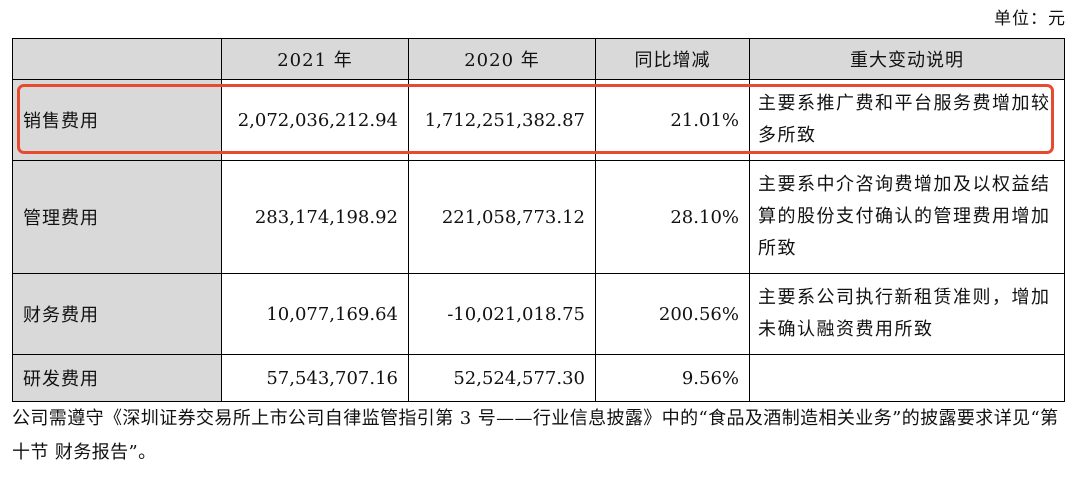 The width and height of the screenshot is (1080, 478). What do you see at coordinates (672, 378) in the screenshot?
I see `cell-change: 9.56%` at bounding box center [672, 378].